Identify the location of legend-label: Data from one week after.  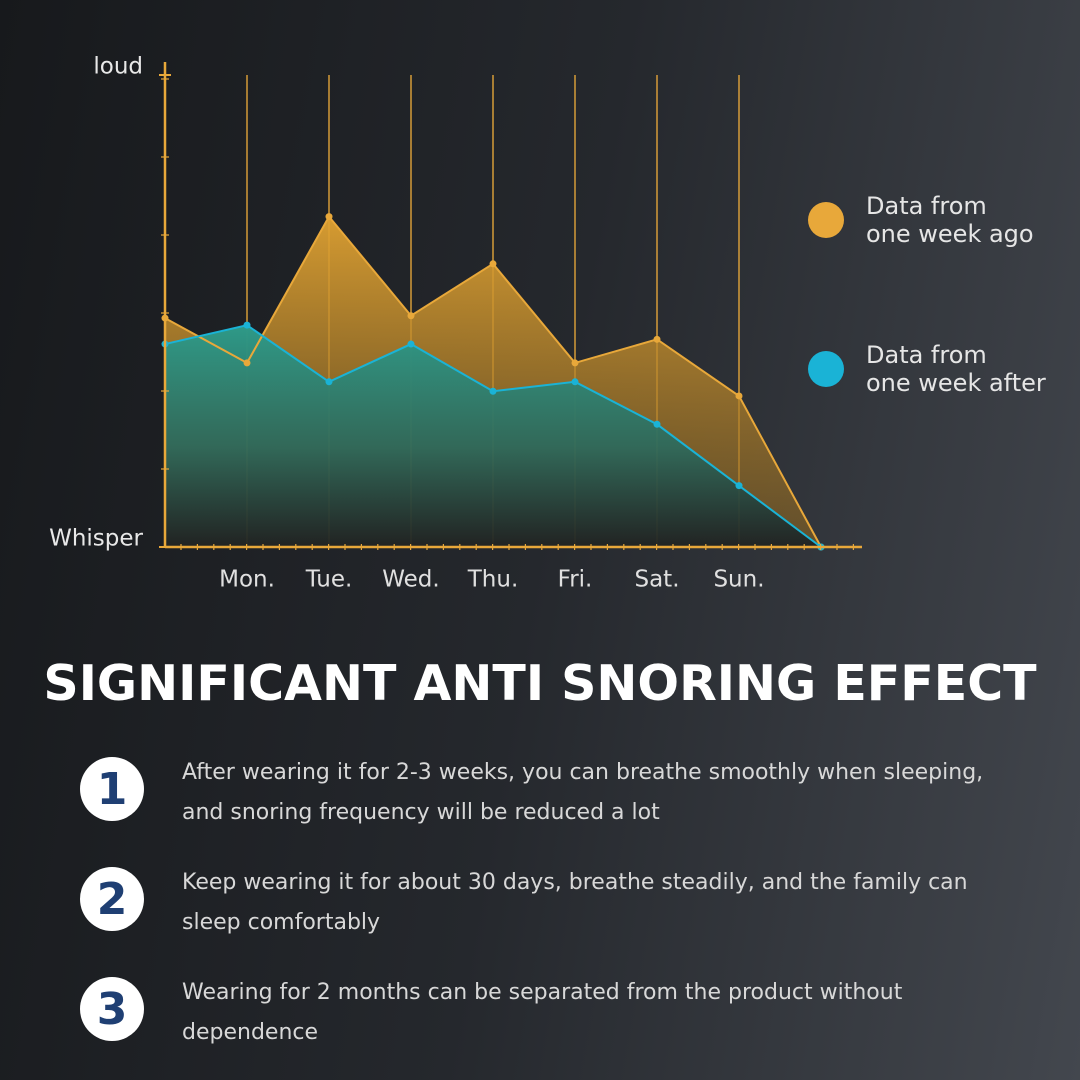
(956, 369).